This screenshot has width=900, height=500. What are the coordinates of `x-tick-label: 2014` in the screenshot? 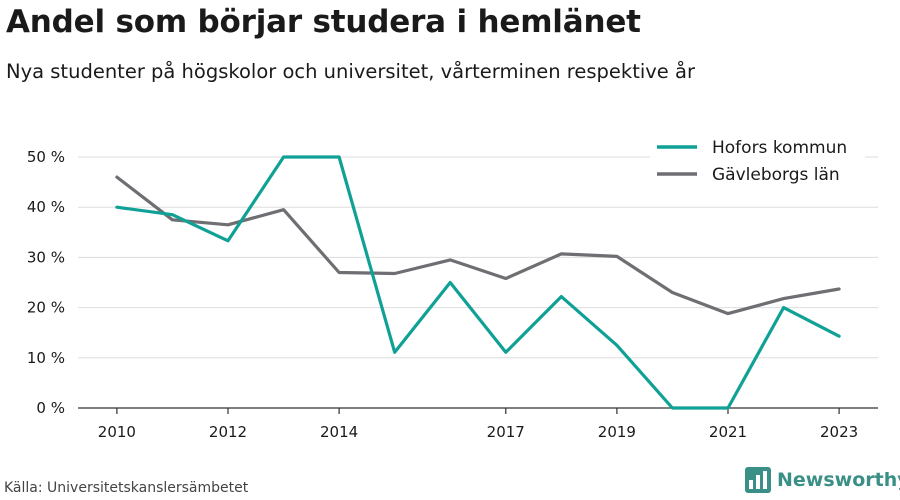 It's located at (339, 432).